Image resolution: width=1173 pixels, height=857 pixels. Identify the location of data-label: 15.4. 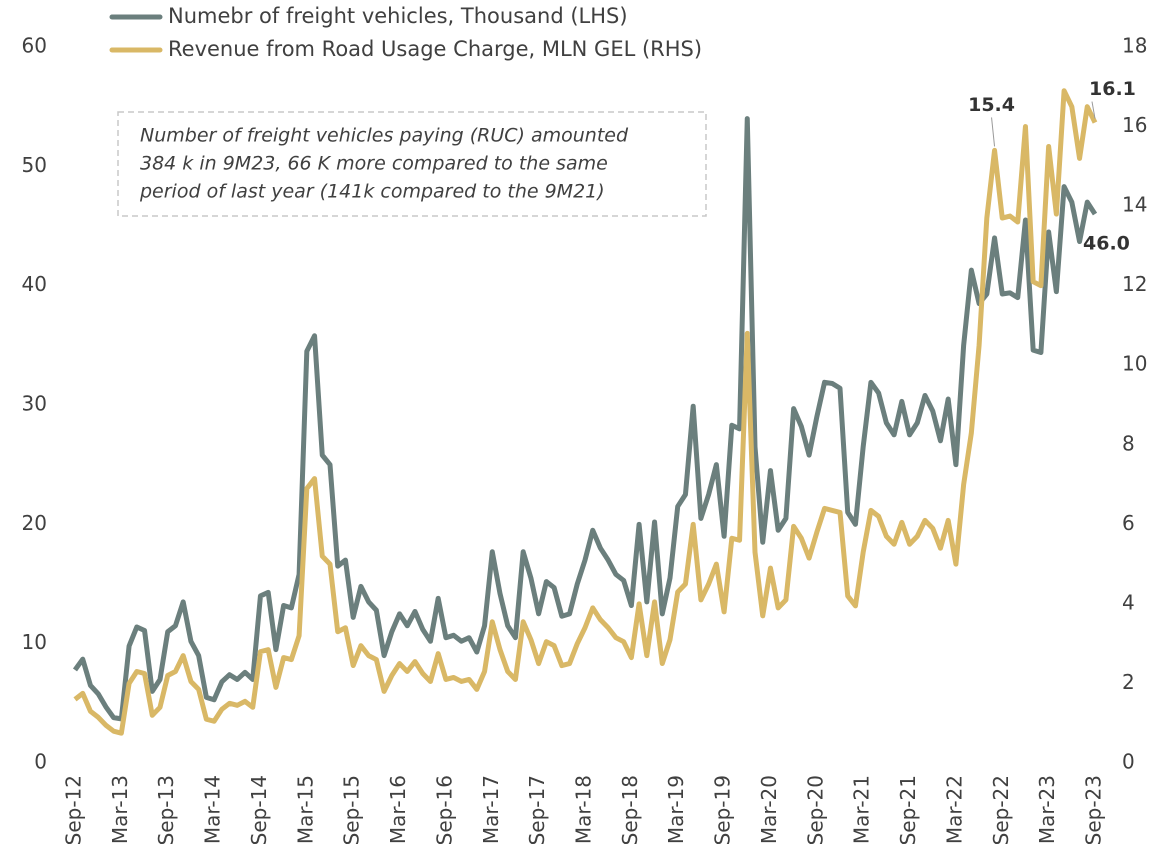
(991, 105).